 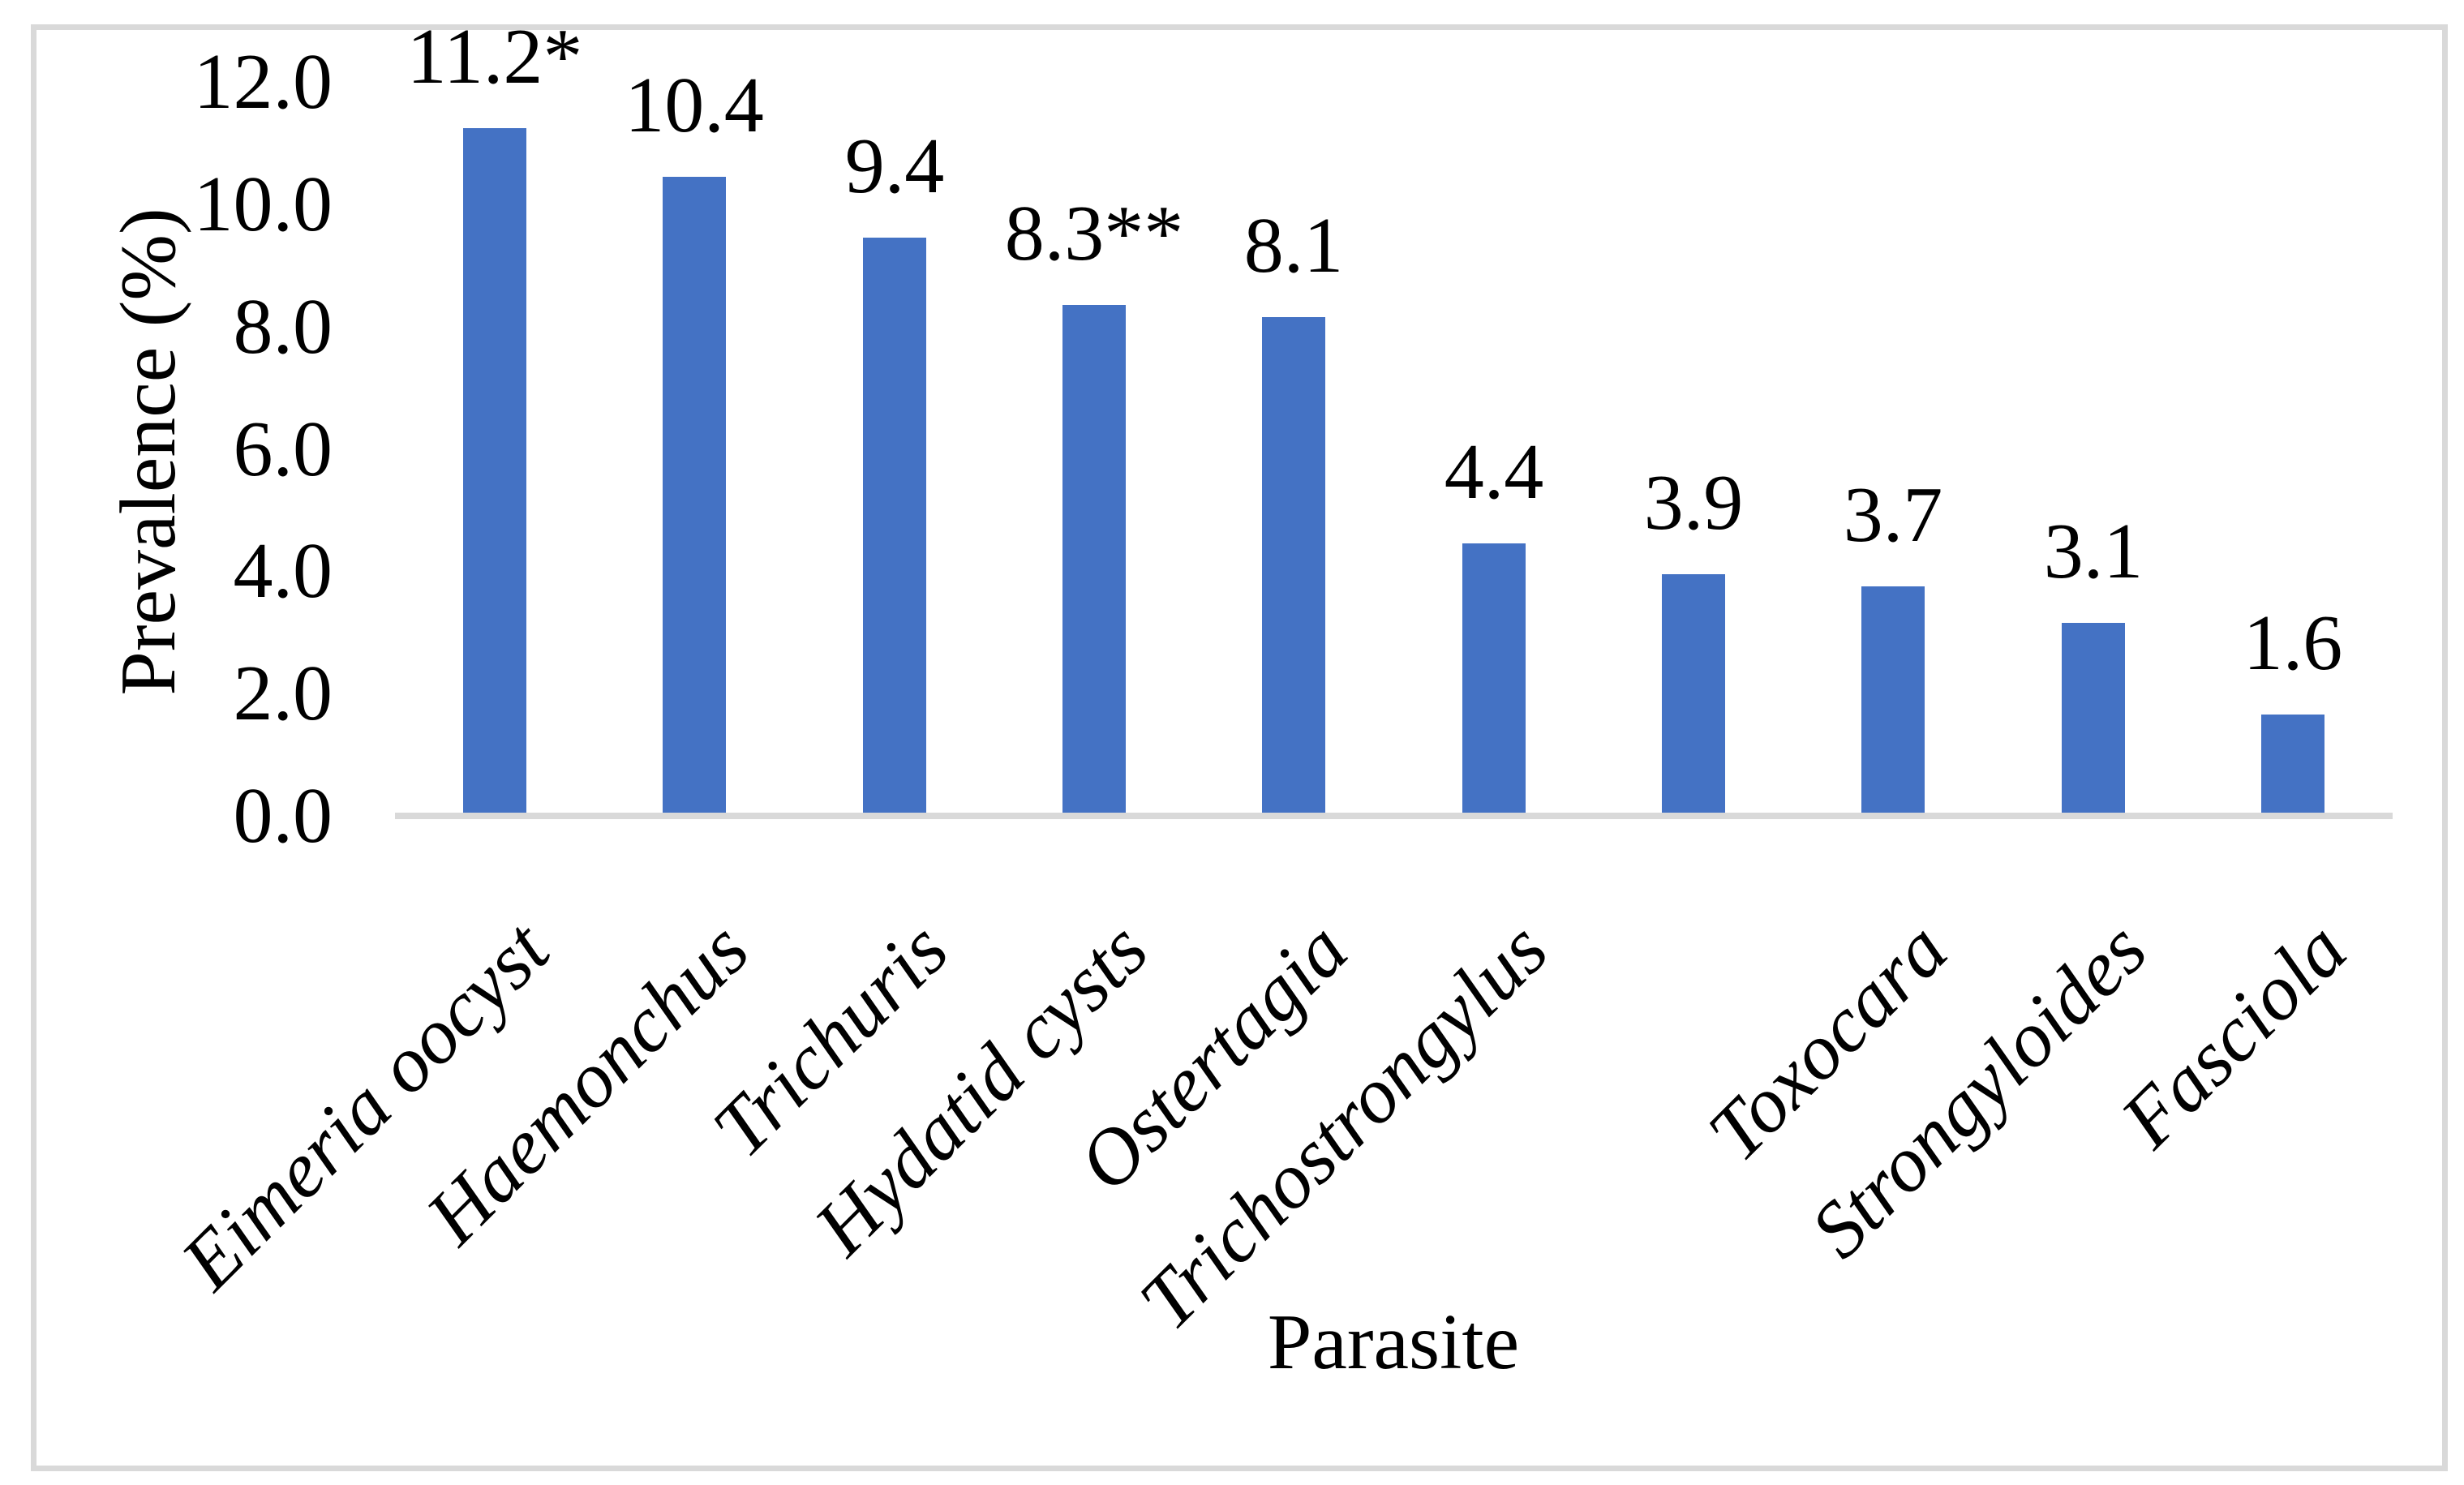 I want to click on y-axis-title: Prevalence (%), so click(x=148, y=452).